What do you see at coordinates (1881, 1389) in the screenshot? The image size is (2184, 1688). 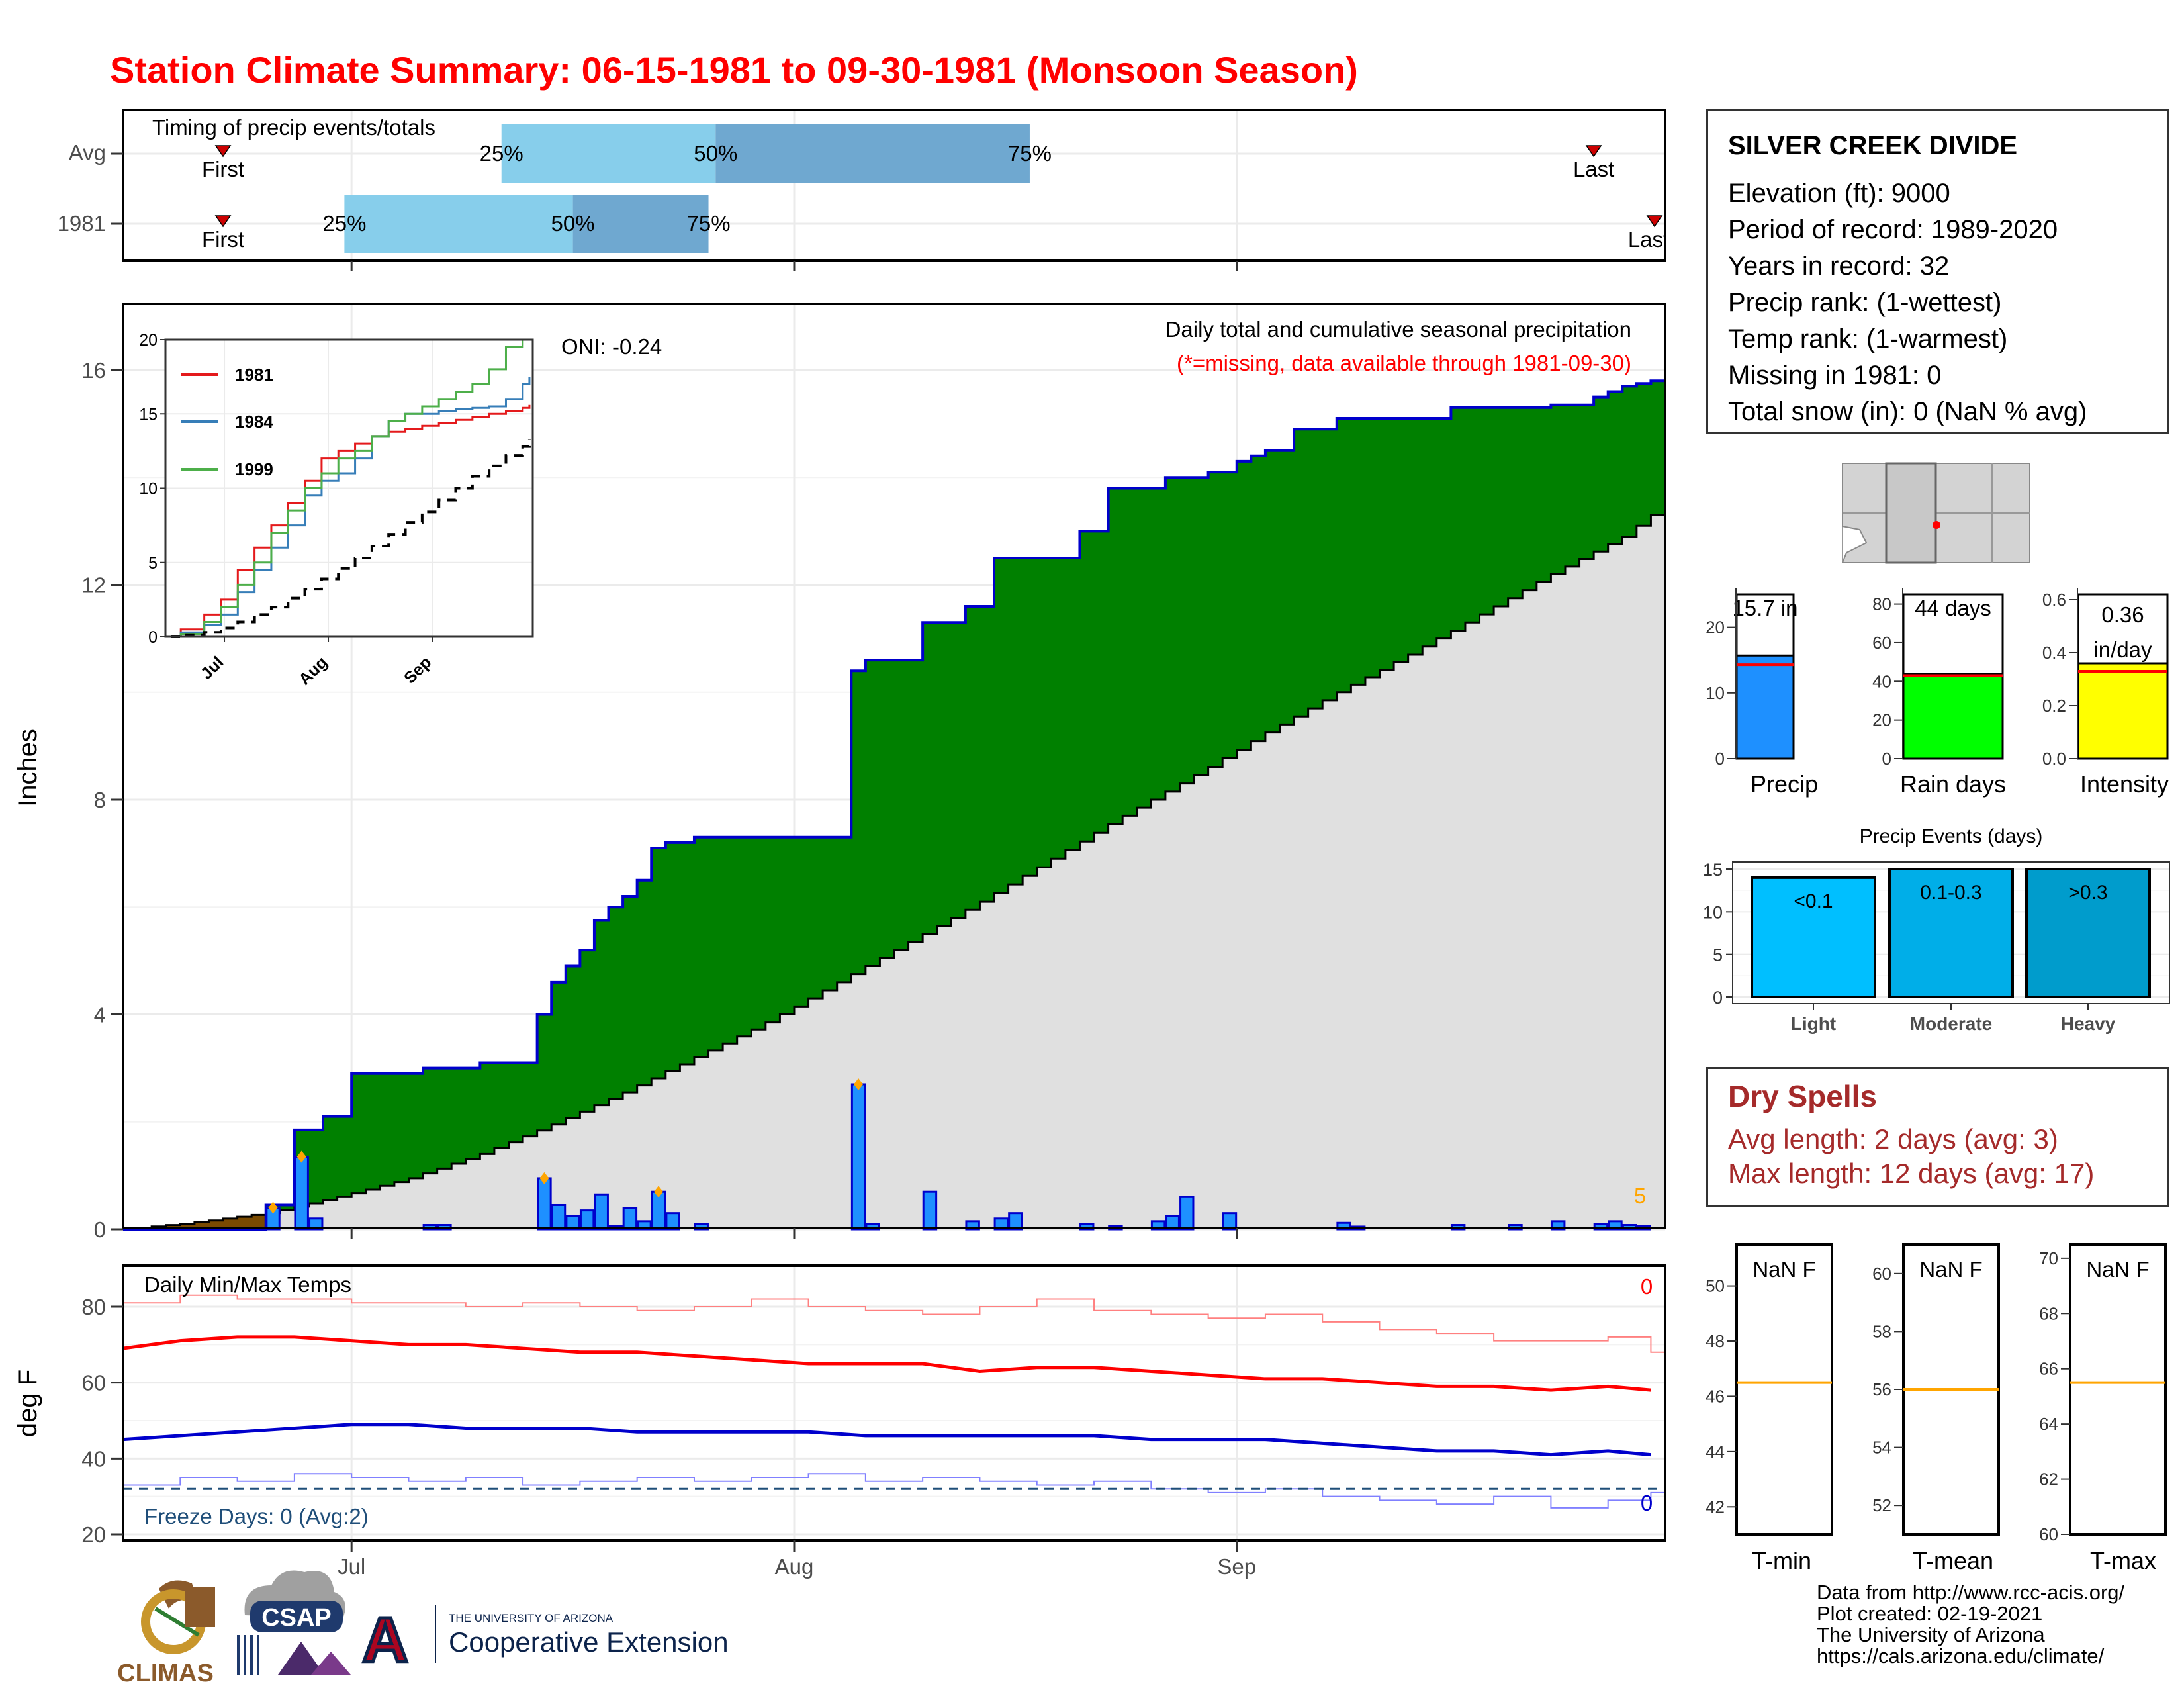 I see `temp-box-ytick: 56` at bounding box center [1881, 1389].